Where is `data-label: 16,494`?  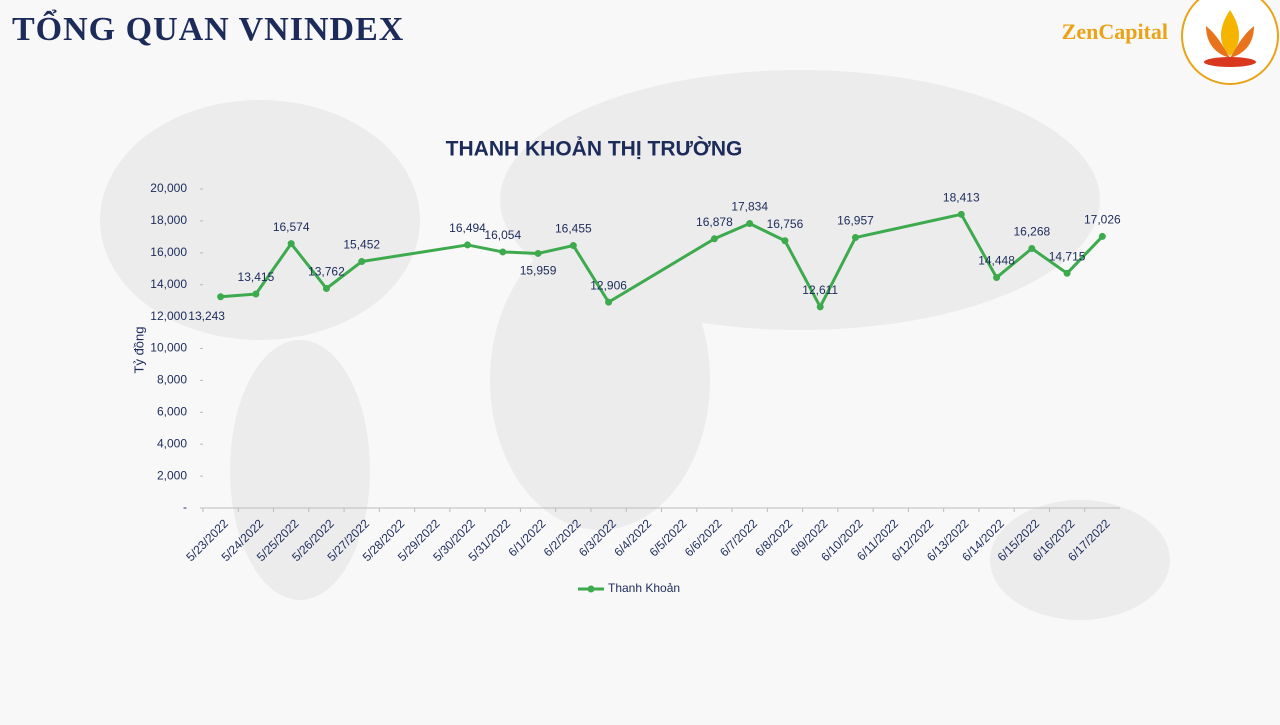 data-label: 16,494 is located at coordinates (467, 228).